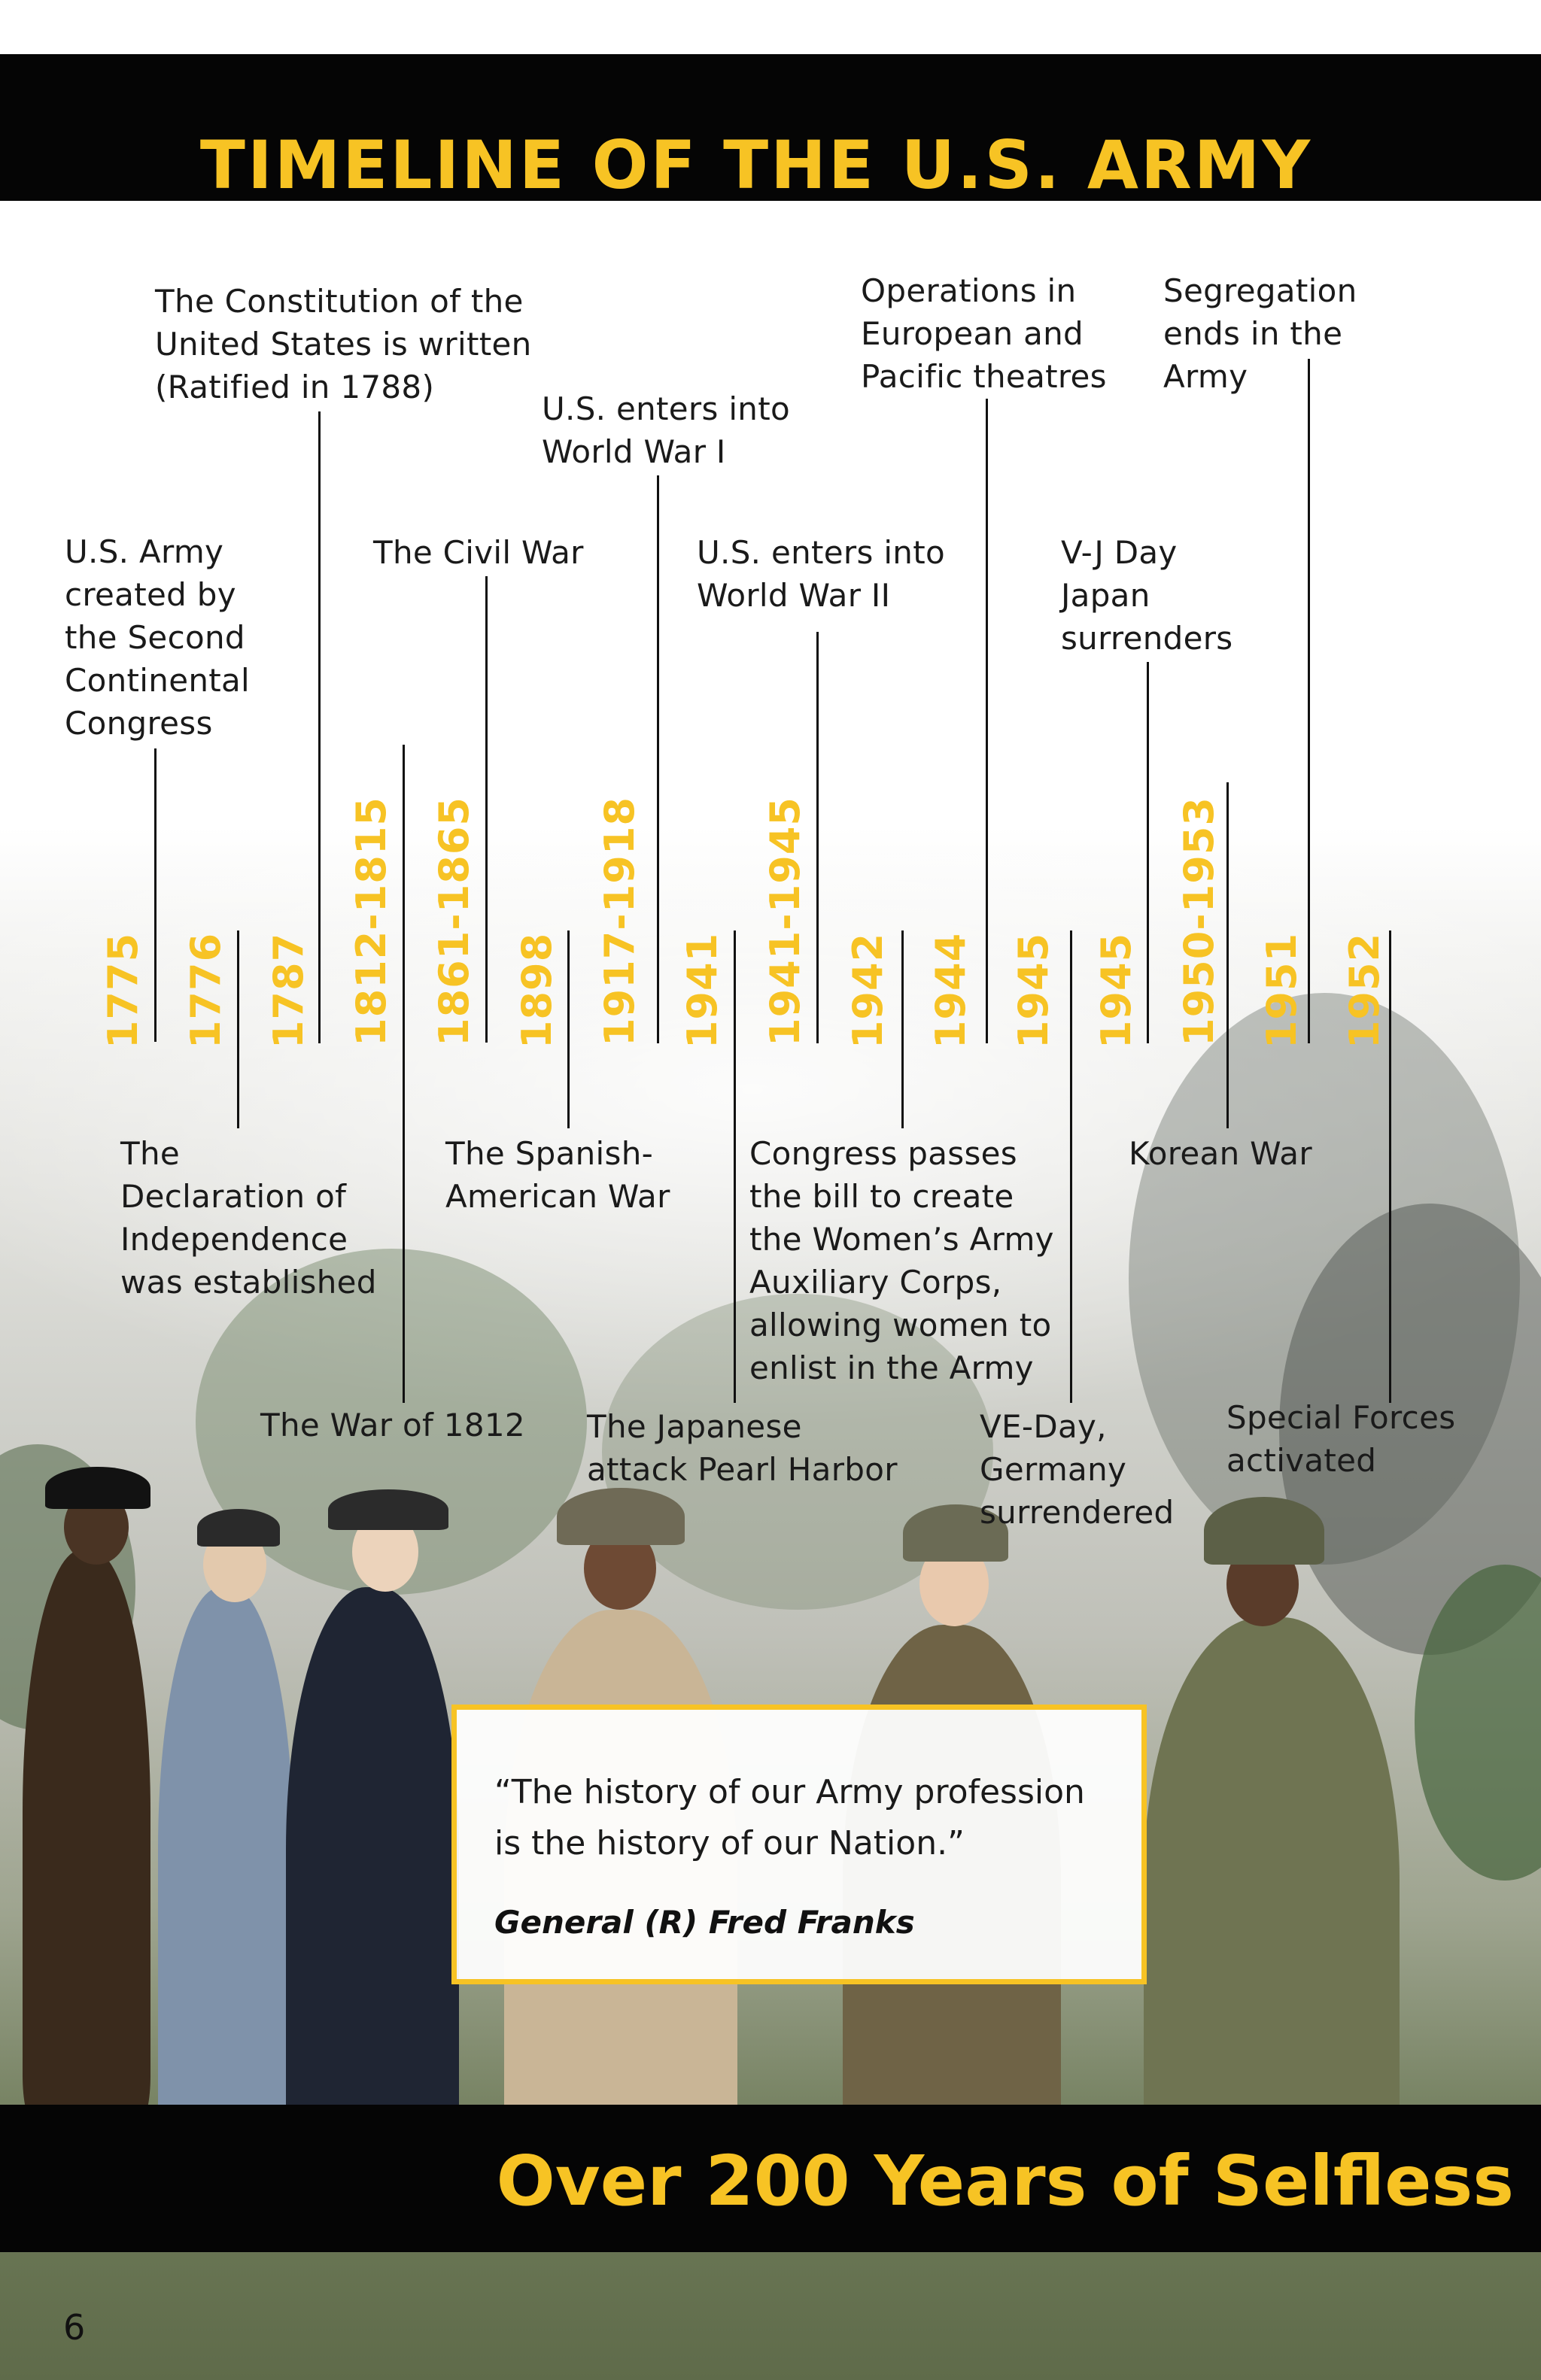  I want to click on year-label: 1776, so click(205, 990).